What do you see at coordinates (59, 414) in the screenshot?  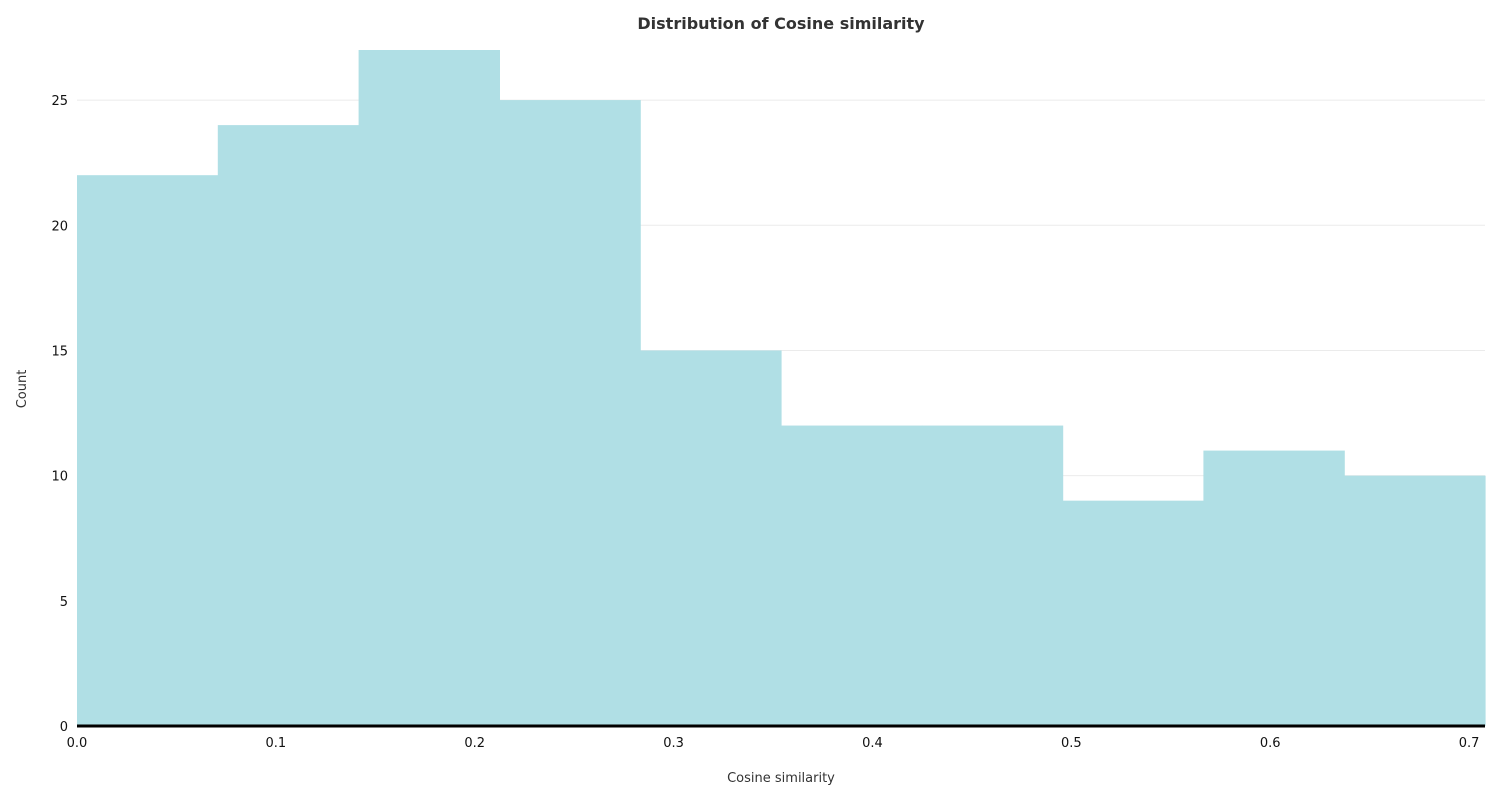 I see `y-axis-ticks: 0 5 10 15 20 25` at bounding box center [59, 414].